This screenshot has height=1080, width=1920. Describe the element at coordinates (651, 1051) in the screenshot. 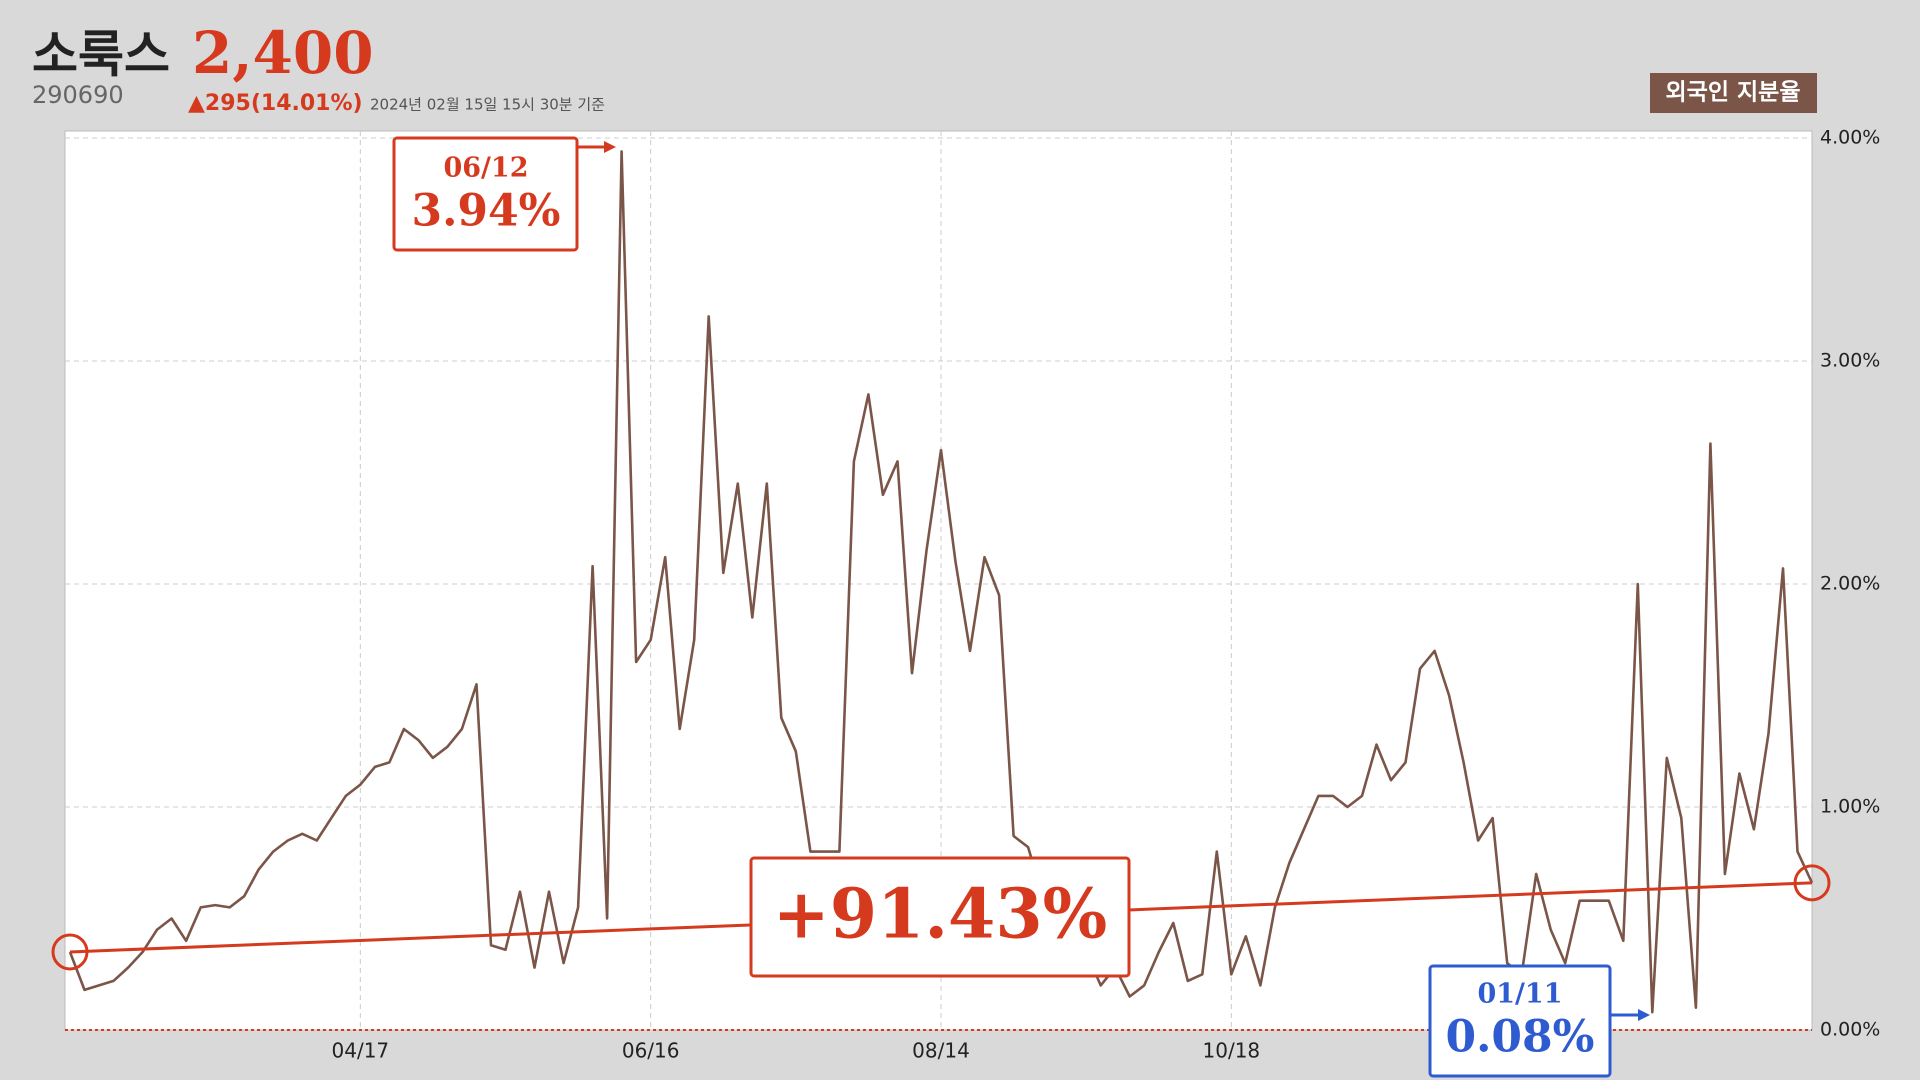

I see `x-tick-label: 06/16` at that location.